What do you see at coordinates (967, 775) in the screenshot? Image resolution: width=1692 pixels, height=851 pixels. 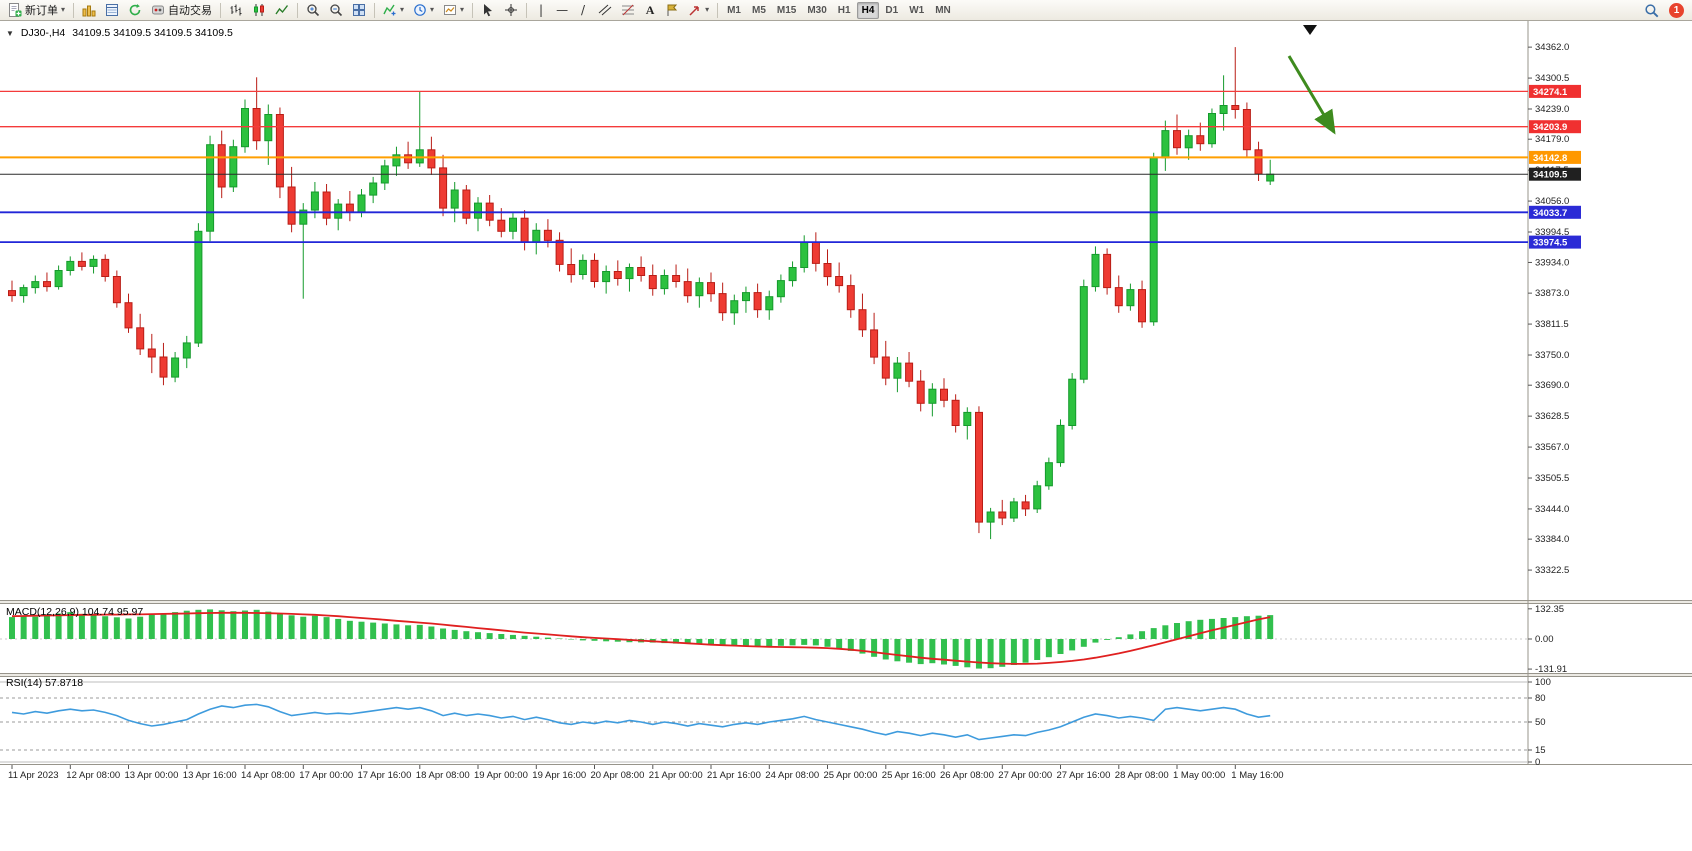 I see `svg-text: 26 Apr 08:00` at bounding box center [967, 775].